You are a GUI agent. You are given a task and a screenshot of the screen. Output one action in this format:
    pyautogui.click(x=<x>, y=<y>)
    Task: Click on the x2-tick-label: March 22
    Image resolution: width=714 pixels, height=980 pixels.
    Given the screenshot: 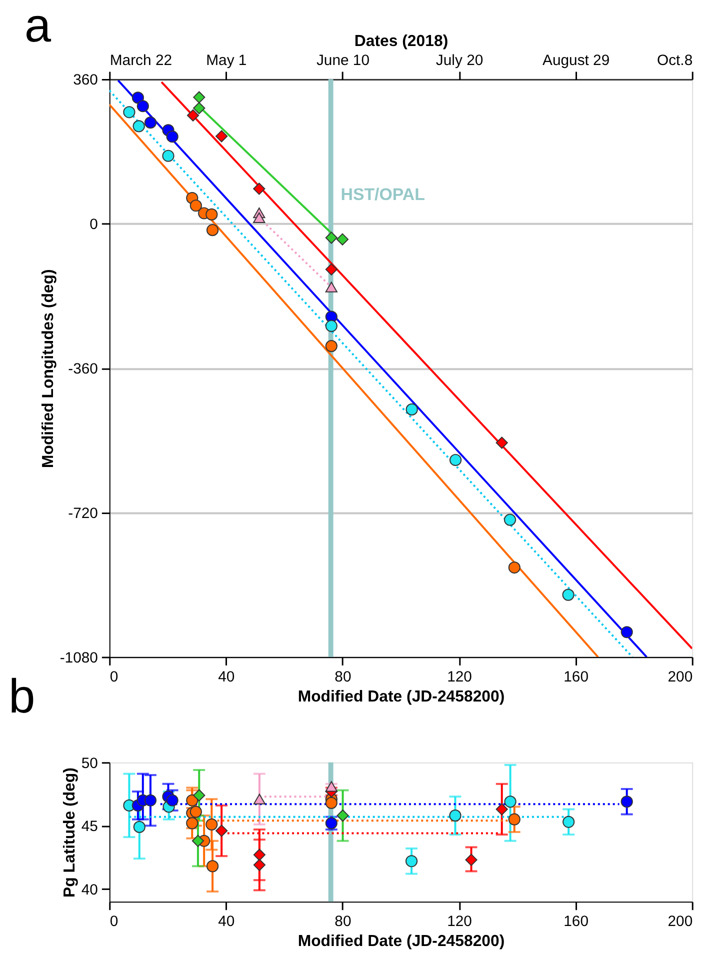 What is the action you would take?
    pyautogui.click(x=141, y=60)
    